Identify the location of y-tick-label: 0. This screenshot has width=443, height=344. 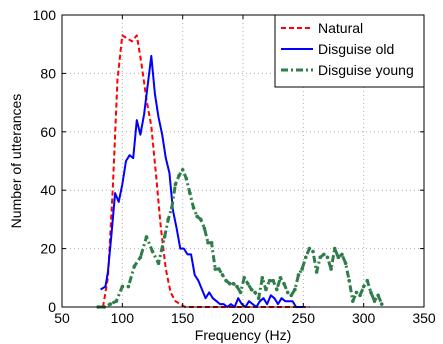
(52, 307).